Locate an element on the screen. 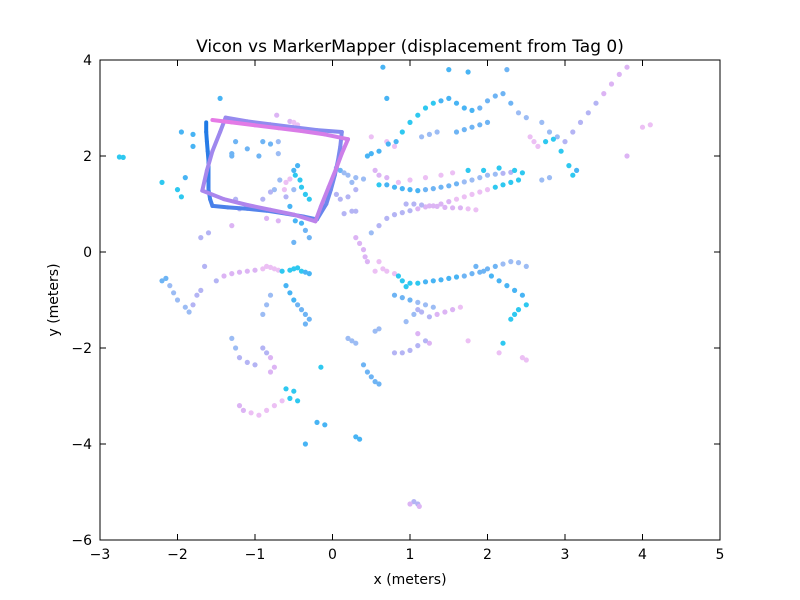 The height and width of the screenshot is (600, 800). x-tick-label: 3 is located at coordinates (565, 555).